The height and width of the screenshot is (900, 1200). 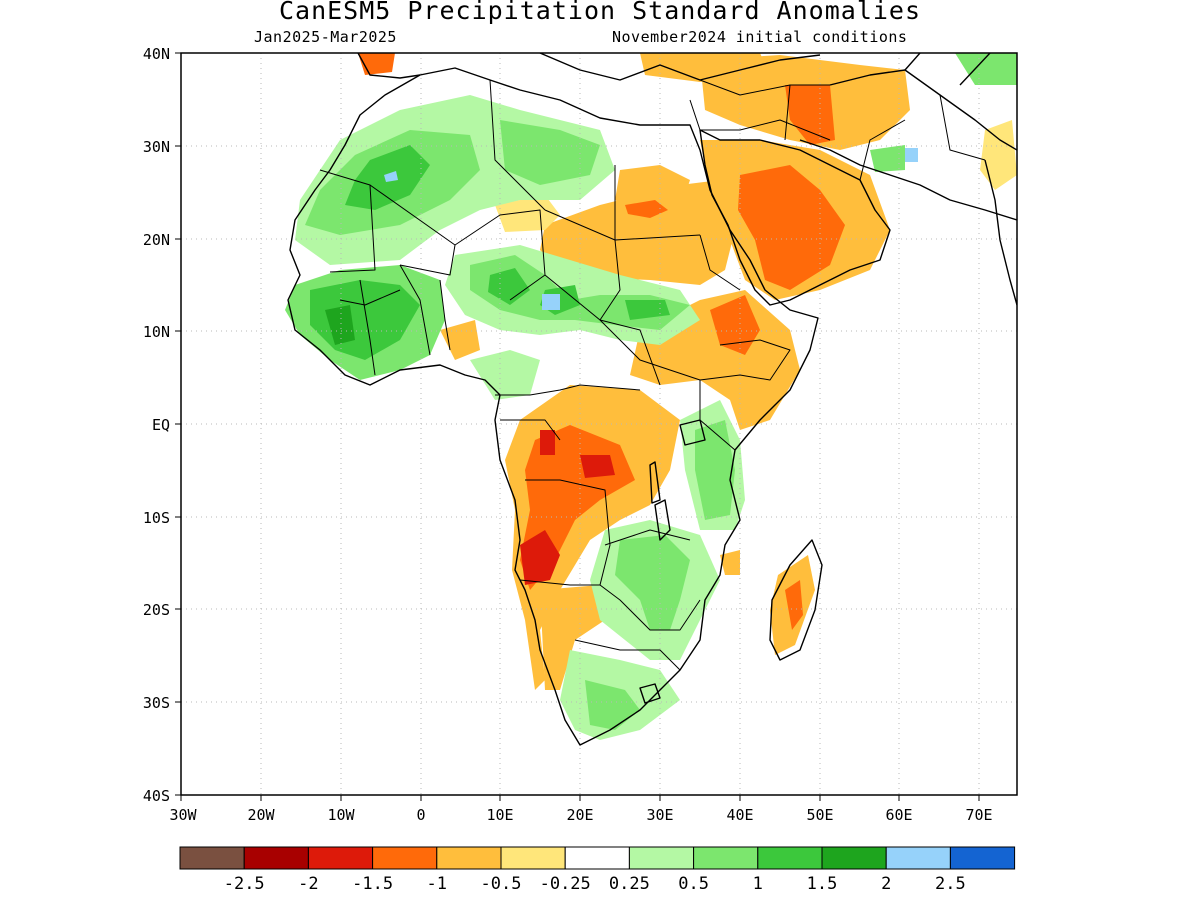 I want to click on anomaly-region-sahel-dry, so click(x=637, y=232).